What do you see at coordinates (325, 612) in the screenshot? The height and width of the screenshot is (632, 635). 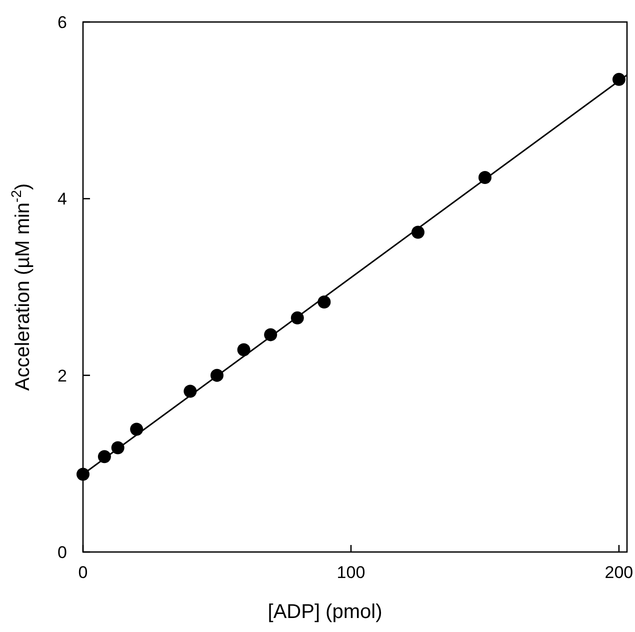 I see `x-axis-title: [ADP] (pmol)` at bounding box center [325, 612].